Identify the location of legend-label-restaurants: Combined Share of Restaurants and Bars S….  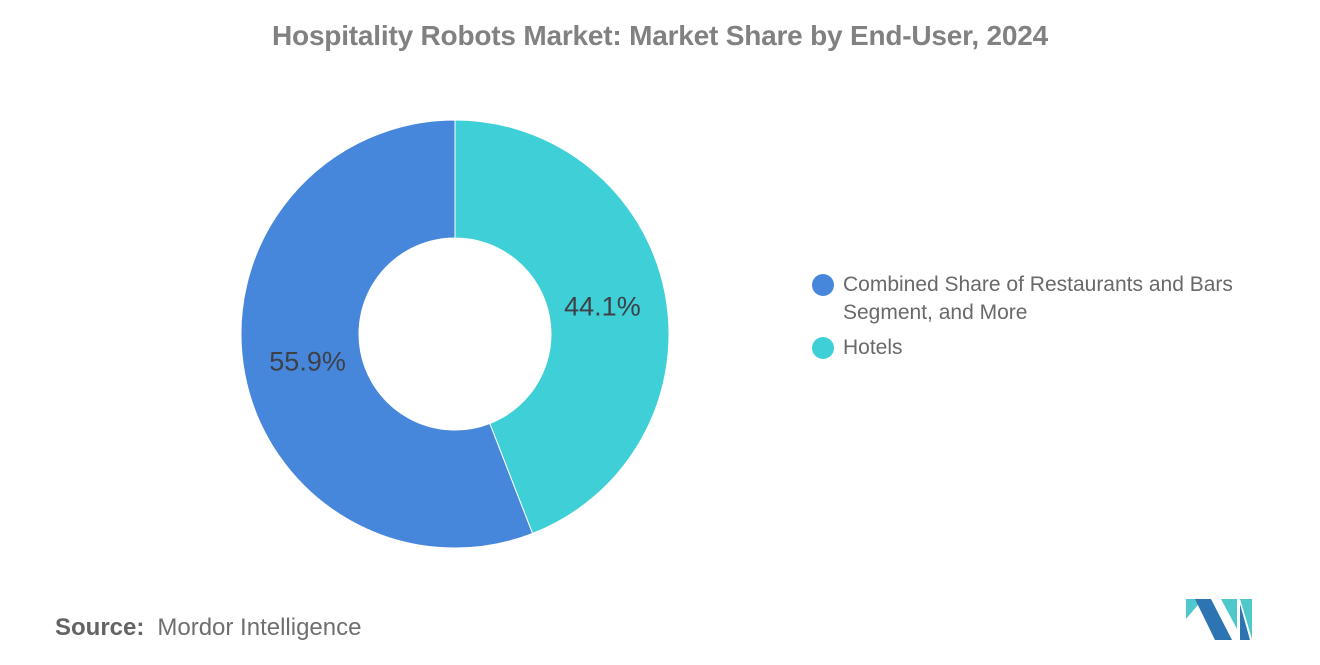
(1038, 298).